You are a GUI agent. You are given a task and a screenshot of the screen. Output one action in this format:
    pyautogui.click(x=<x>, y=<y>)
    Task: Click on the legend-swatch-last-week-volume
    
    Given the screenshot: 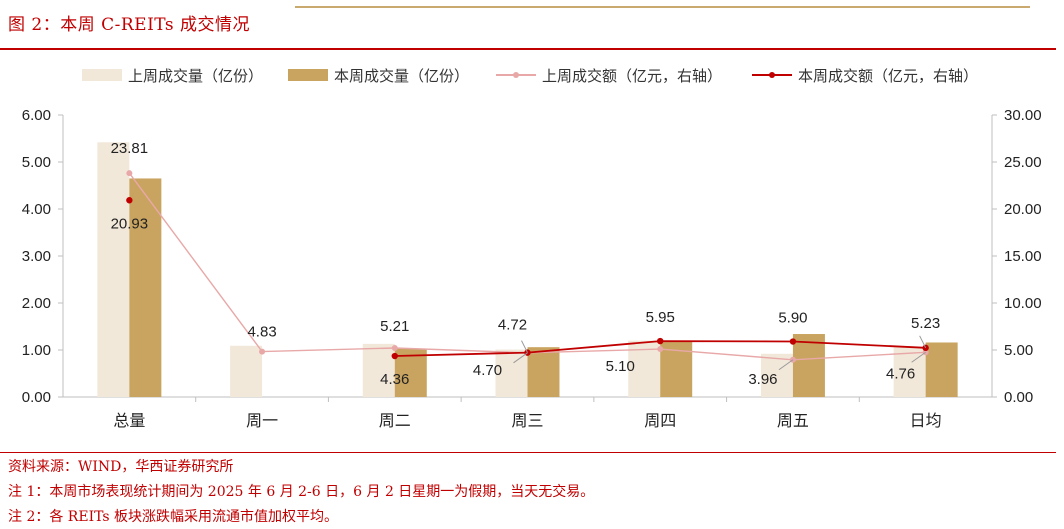 What is the action you would take?
    pyautogui.click(x=102, y=75)
    